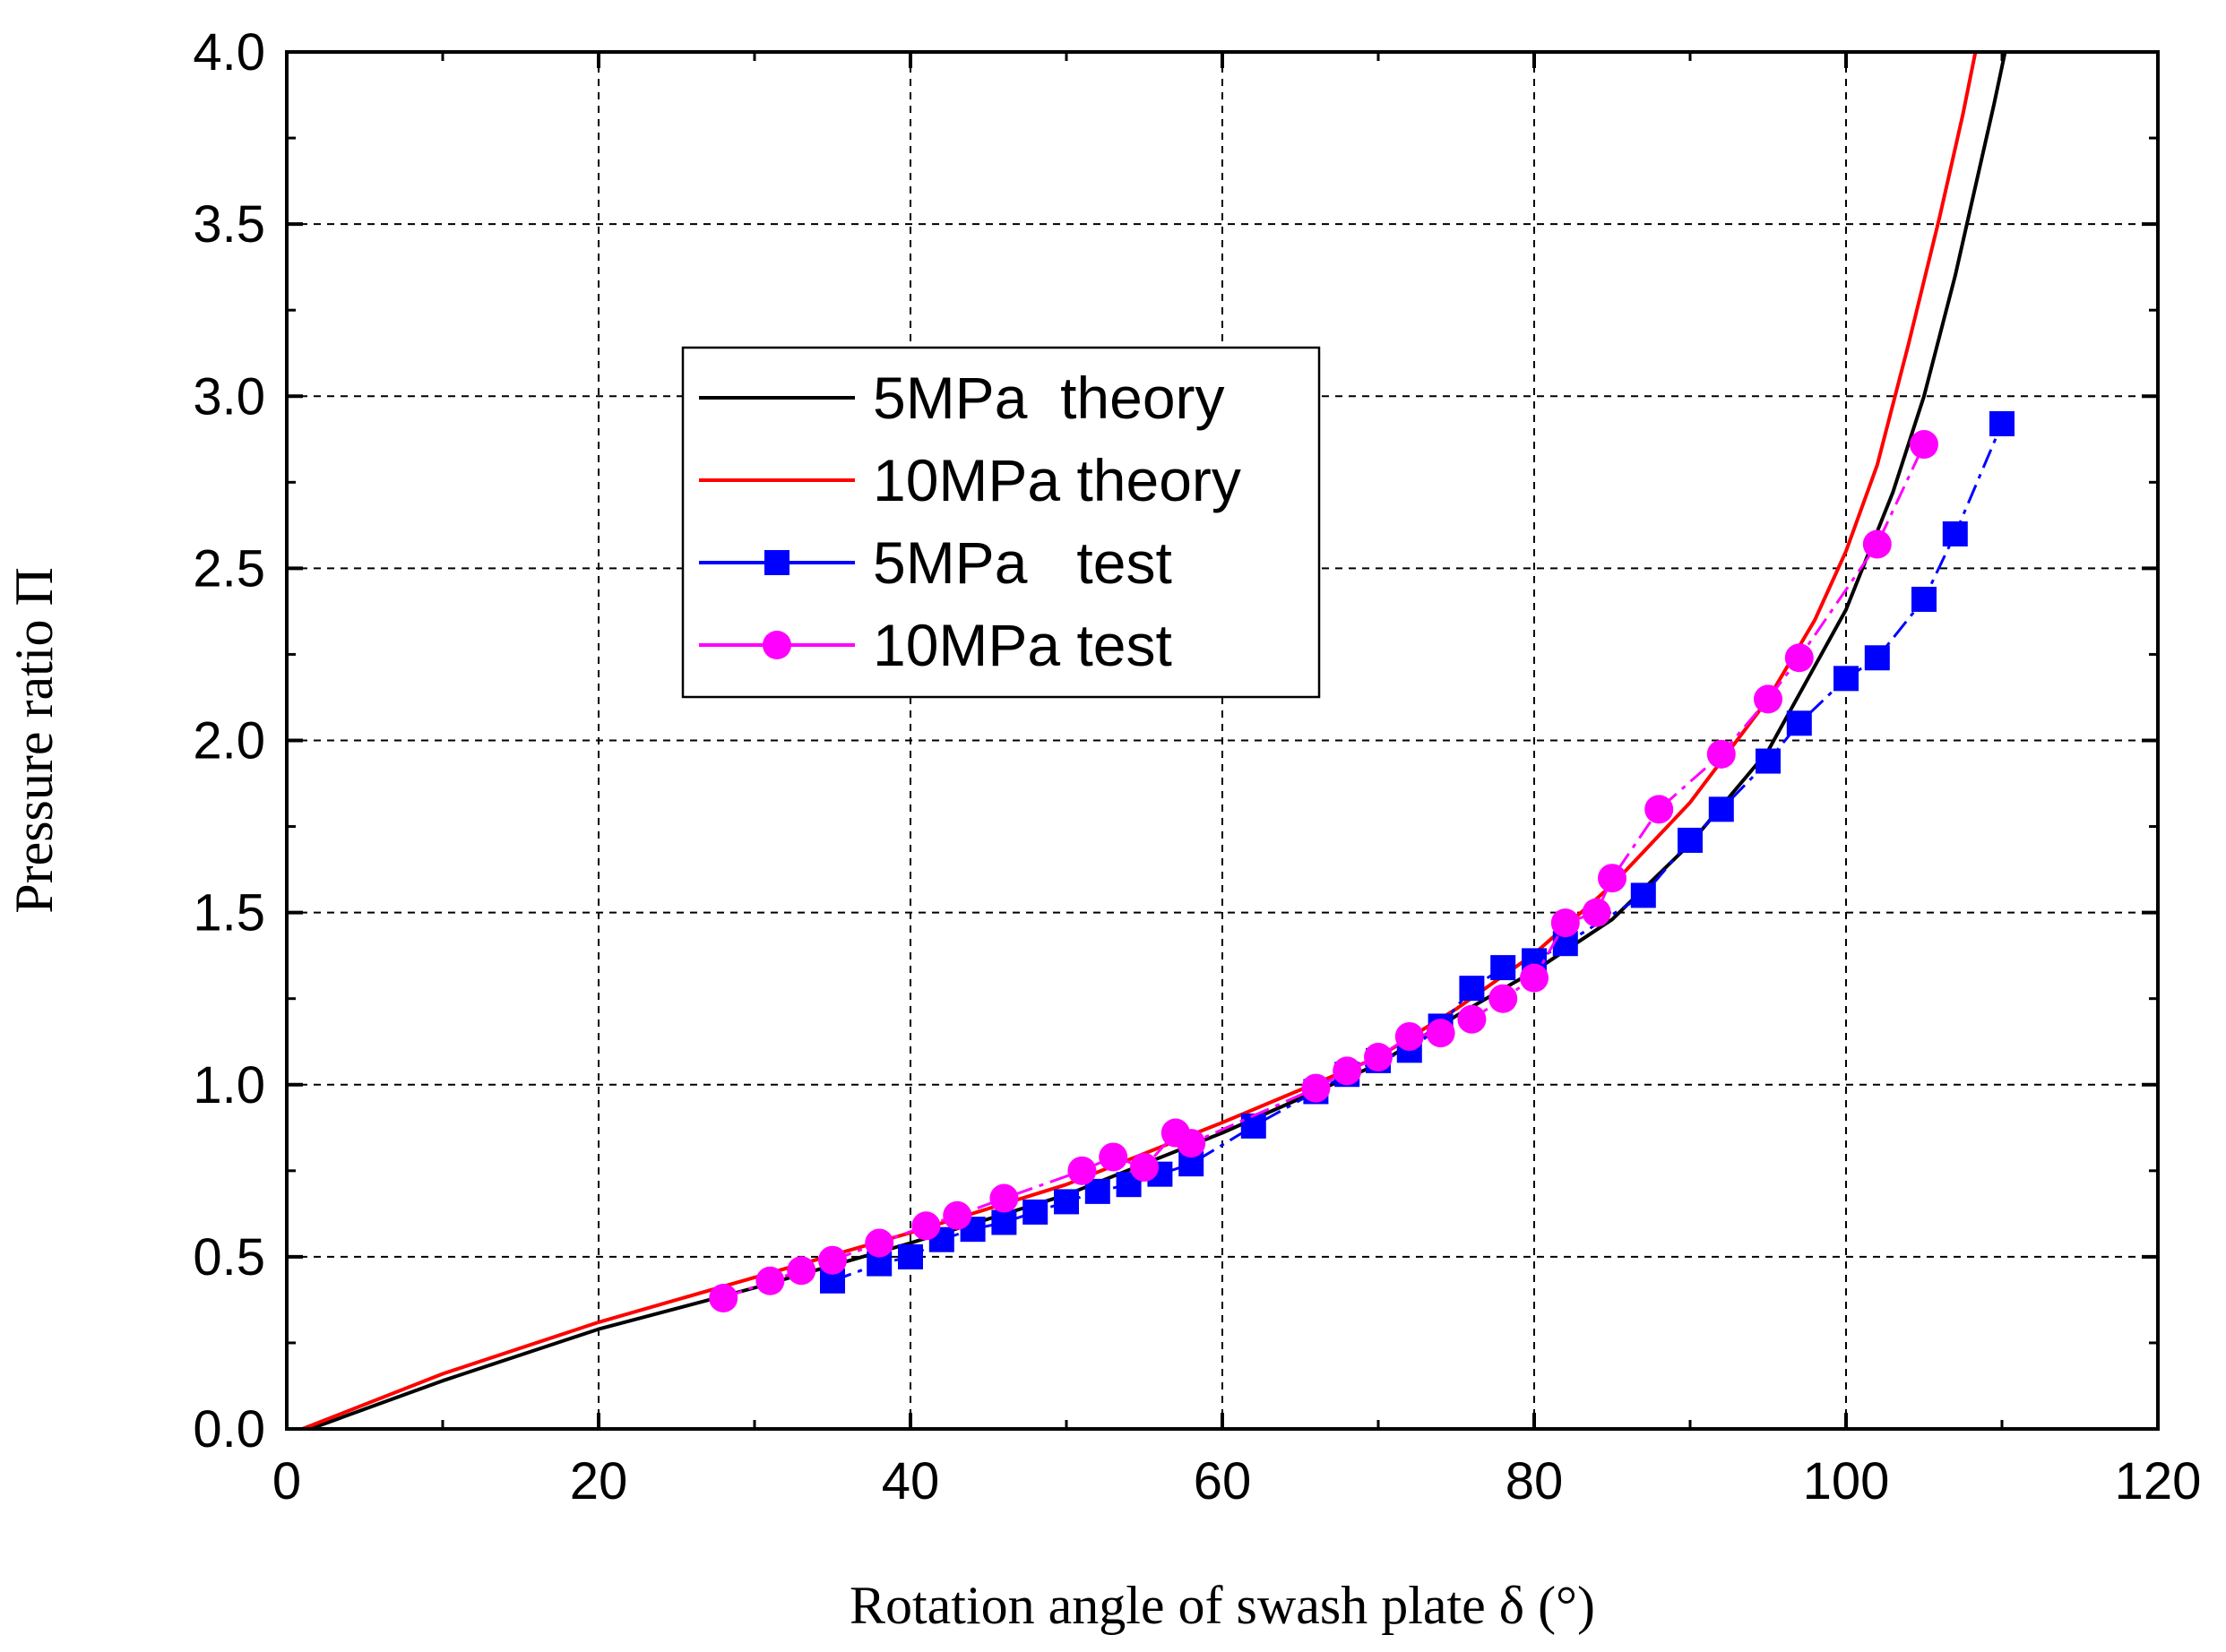 The width and height of the screenshot is (2226, 1652). I want to click on y-tick-label: 2.5, so click(229, 568).